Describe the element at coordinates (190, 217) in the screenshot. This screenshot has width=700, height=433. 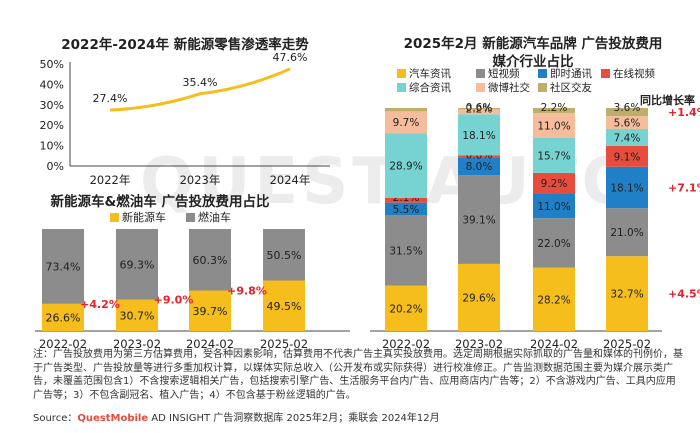
I see `legend-swatch-fuel` at that location.